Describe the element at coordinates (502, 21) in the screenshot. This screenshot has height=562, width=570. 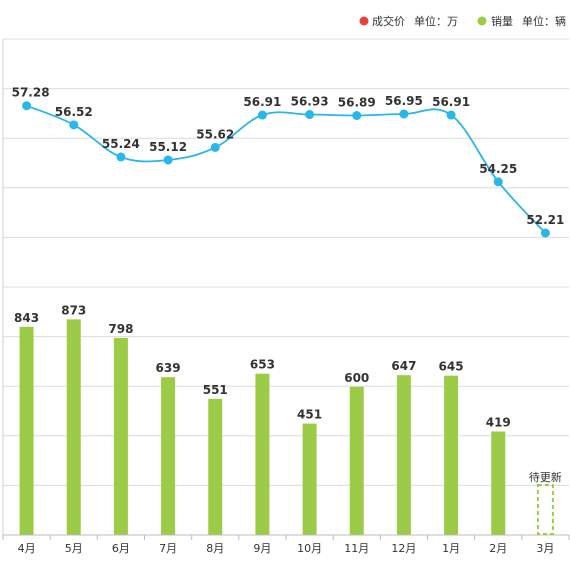
I see `legend-sales-label: 销量` at that location.